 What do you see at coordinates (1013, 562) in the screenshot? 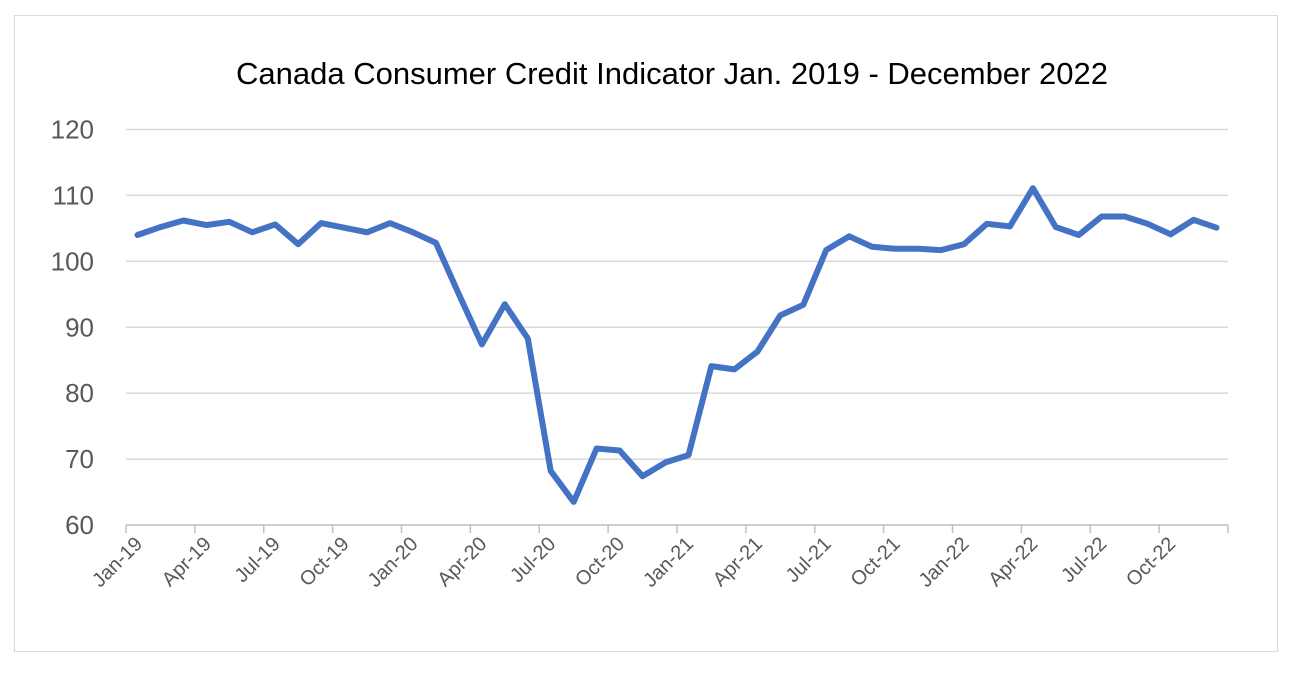
I see `x-tick-label: Apr-22` at bounding box center [1013, 562].